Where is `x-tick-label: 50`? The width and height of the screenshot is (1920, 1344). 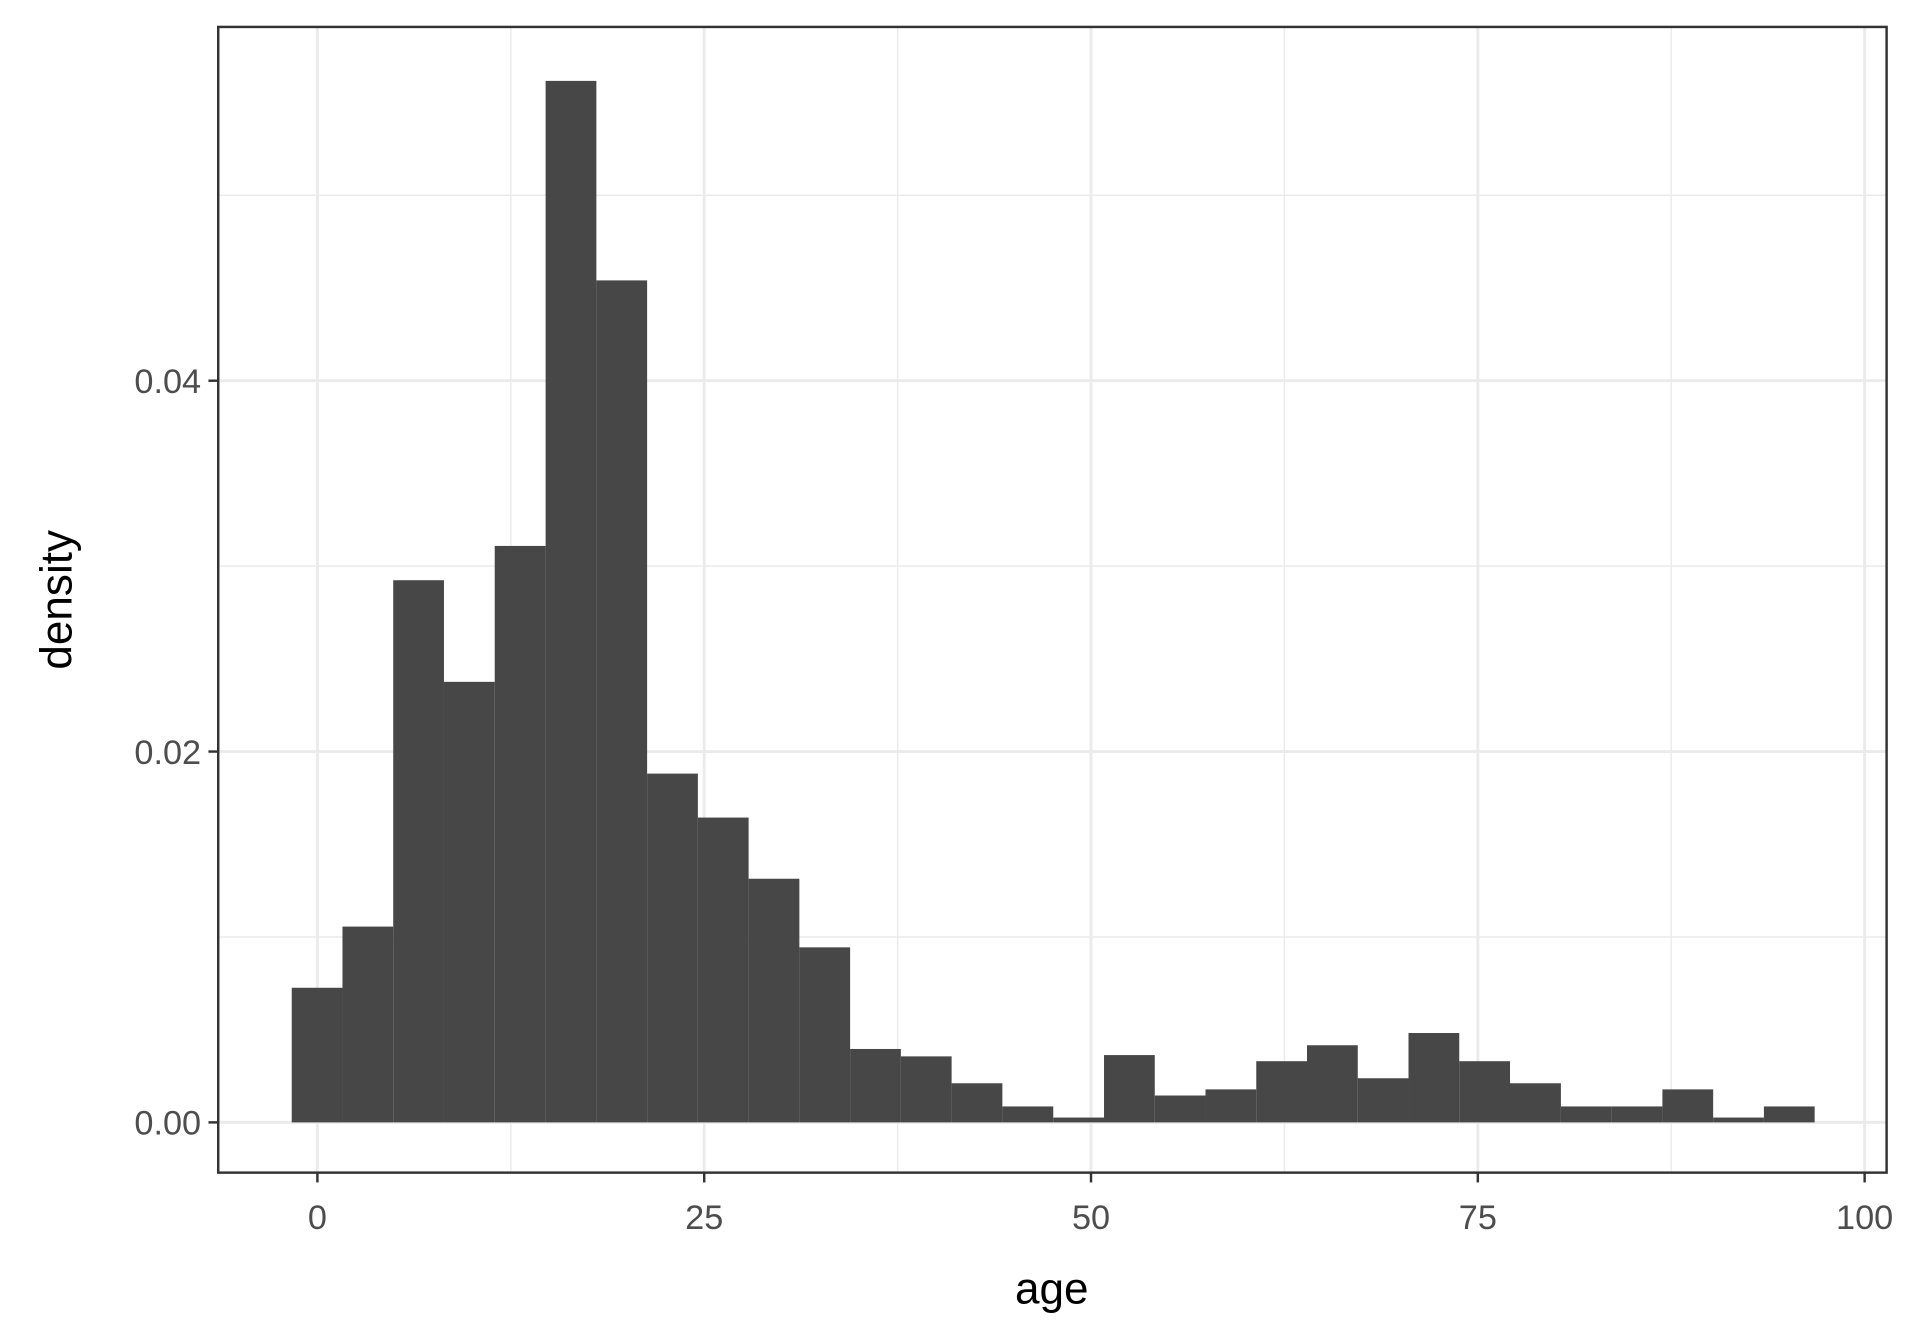 x-tick-label: 50 is located at coordinates (1091, 1218).